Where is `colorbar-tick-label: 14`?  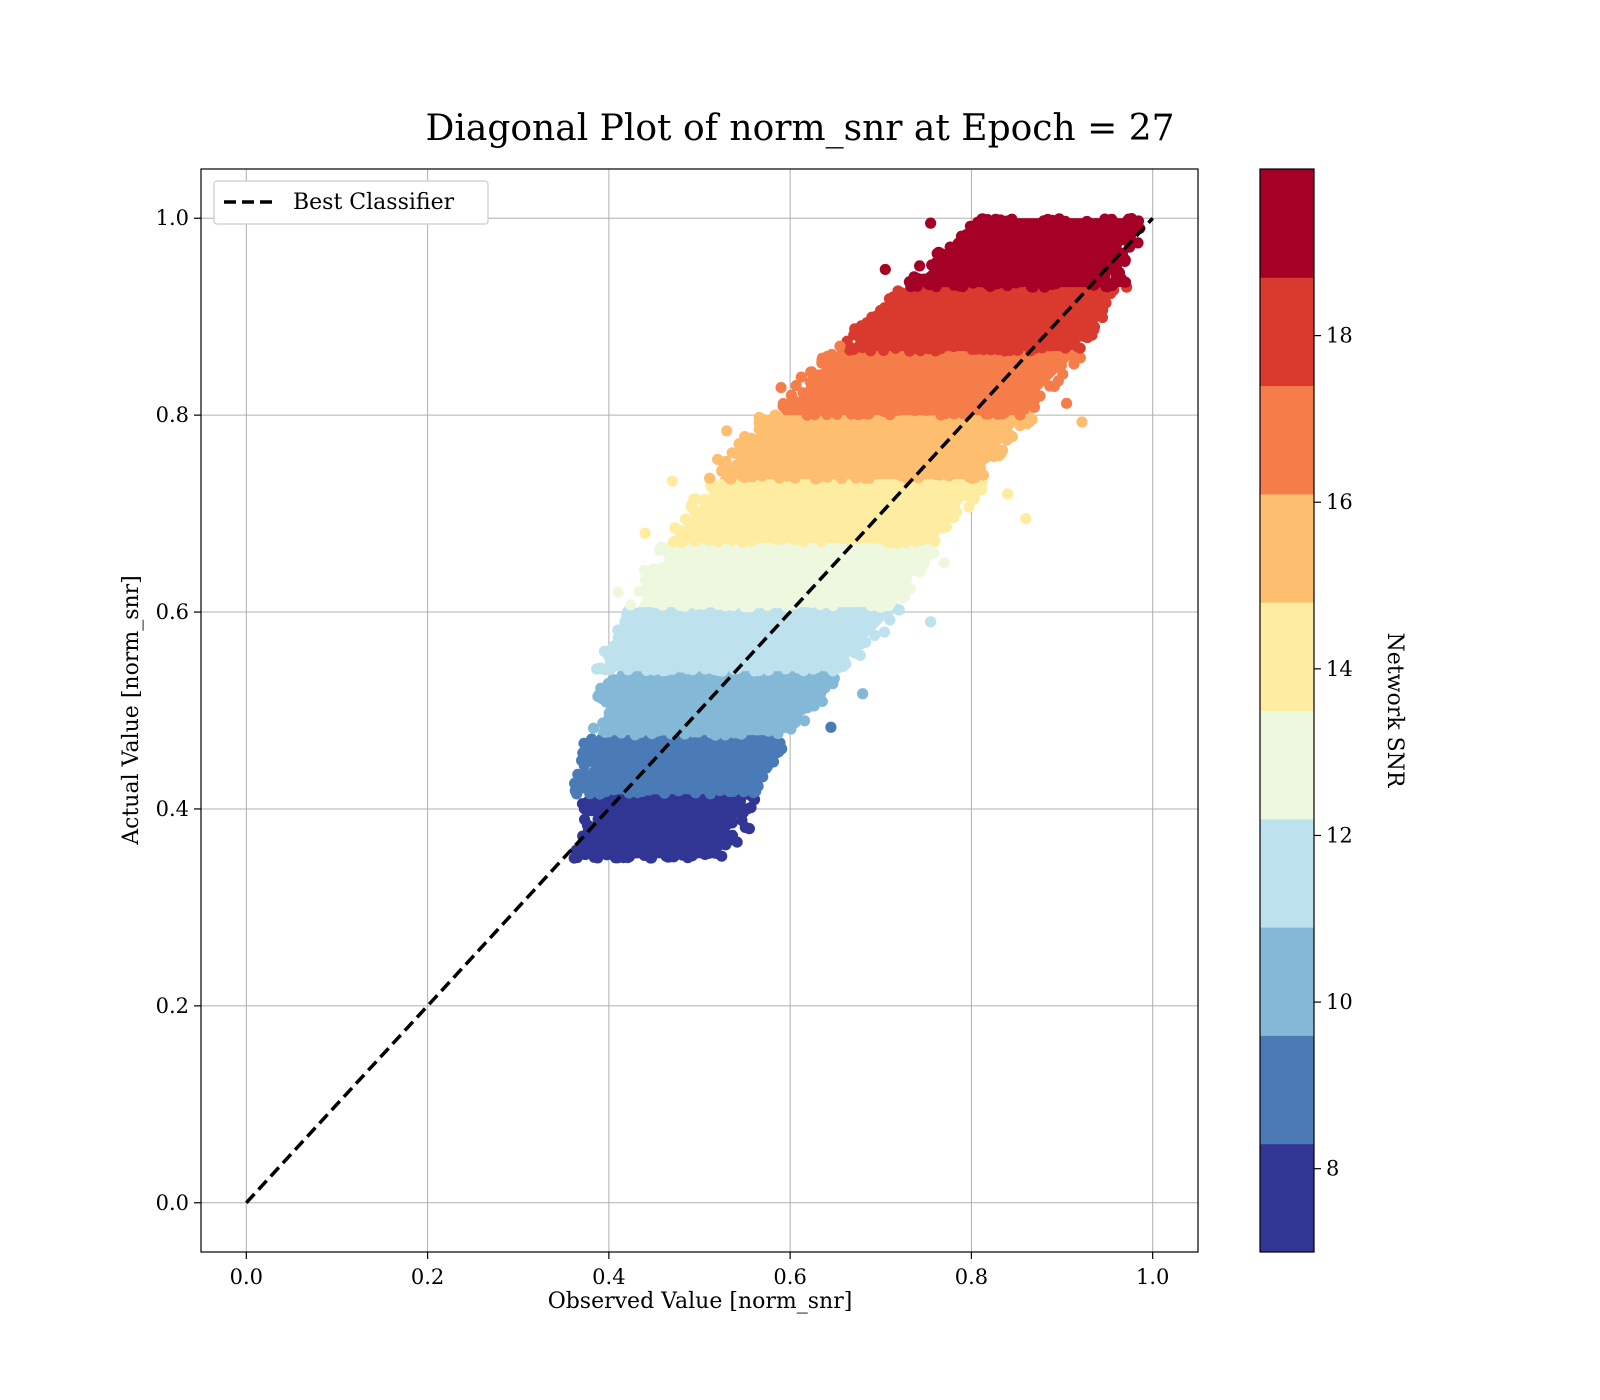 colorbar-tick-label: 14 is located at coordinates (1339, 669).